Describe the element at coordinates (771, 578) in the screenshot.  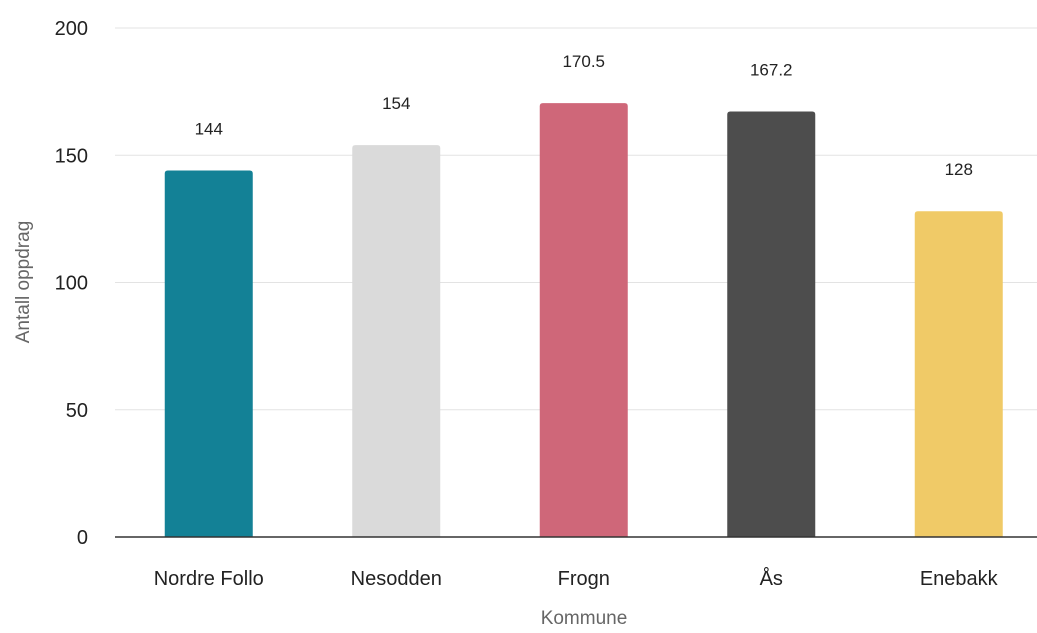
I see `x-tick-label: Ås` at that location.